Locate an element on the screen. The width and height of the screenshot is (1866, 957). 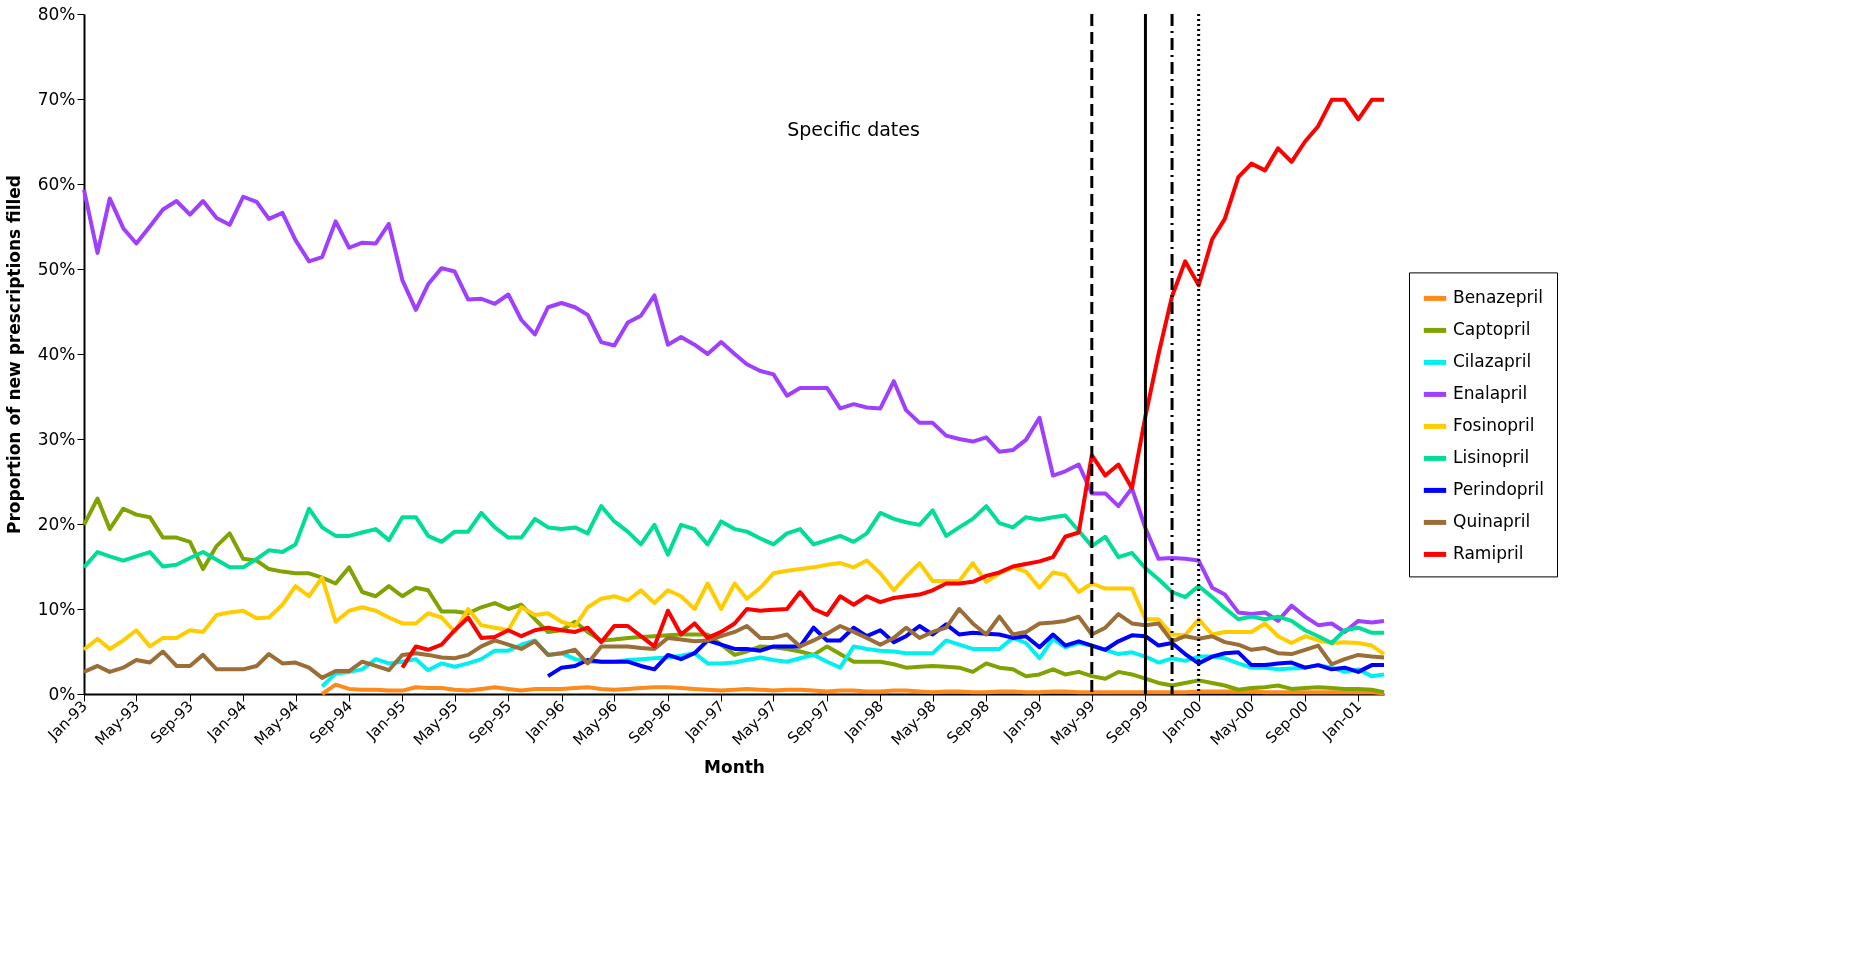
legend-label: Captopril is located at coordinates (1492, 329).